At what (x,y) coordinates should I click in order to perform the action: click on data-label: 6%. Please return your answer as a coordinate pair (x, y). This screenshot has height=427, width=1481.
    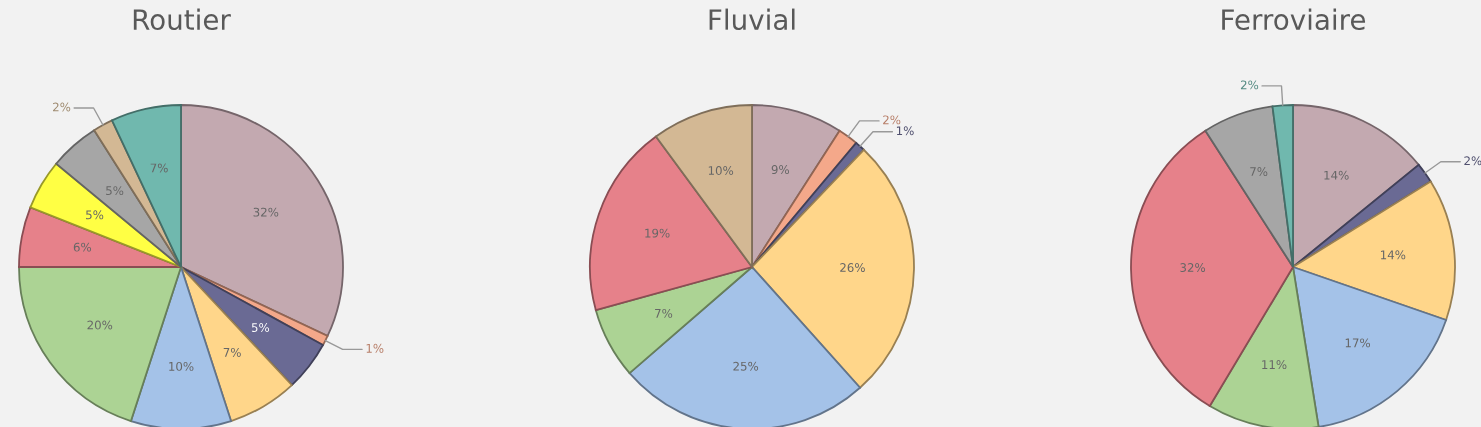
    Looking at the image, I should click on (82, 247).